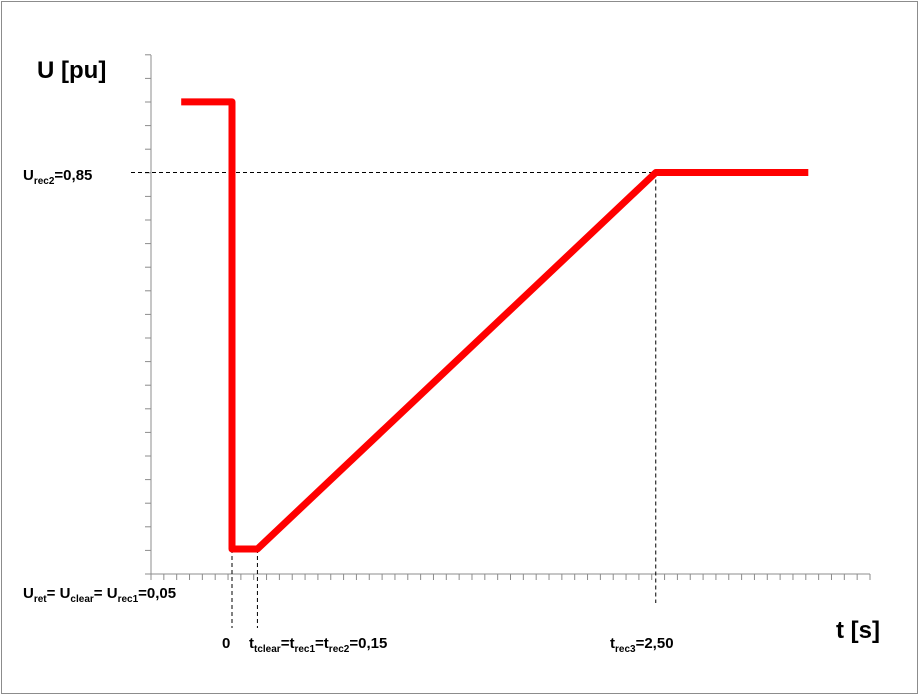 The width and height of the screenshot is (921, 697). What do you see at coordinates (148, 314) in the screenshot?
I see `y-ticks` at bounding box center [148, 314].